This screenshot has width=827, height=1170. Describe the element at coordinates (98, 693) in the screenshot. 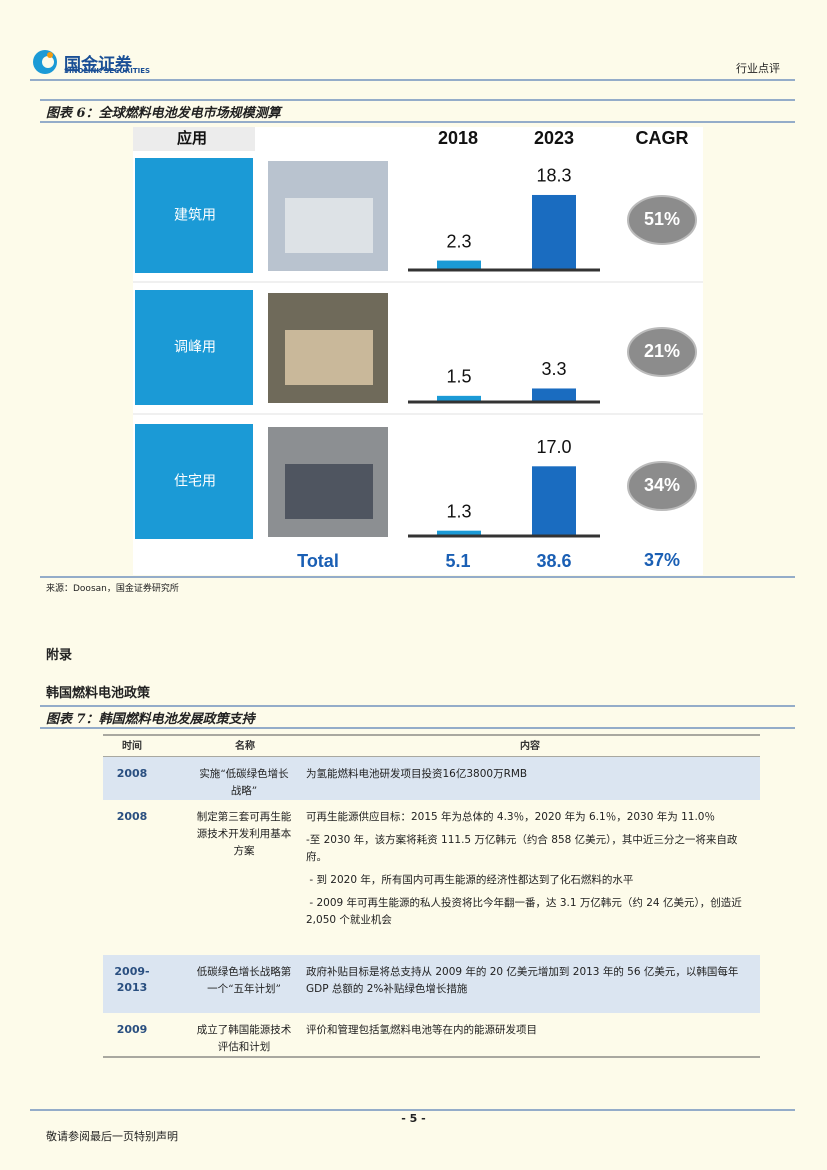

I see `appendix-subtitle: 韩国燃料电池政策` at that location.